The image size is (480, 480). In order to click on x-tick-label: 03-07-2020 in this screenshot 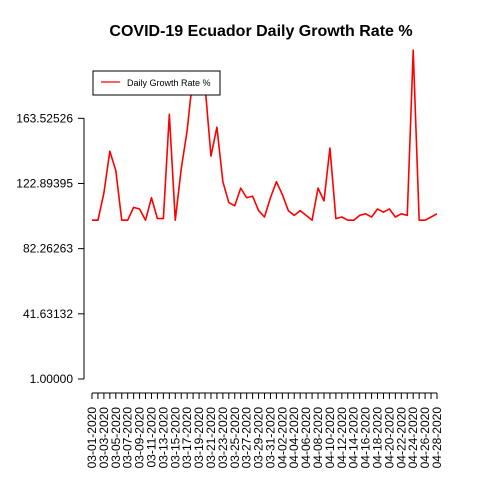, I will do `click(128, 438)`.